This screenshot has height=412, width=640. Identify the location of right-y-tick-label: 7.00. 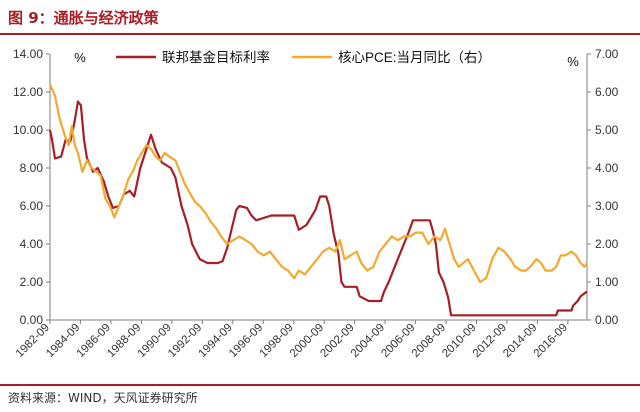
(607, 54).